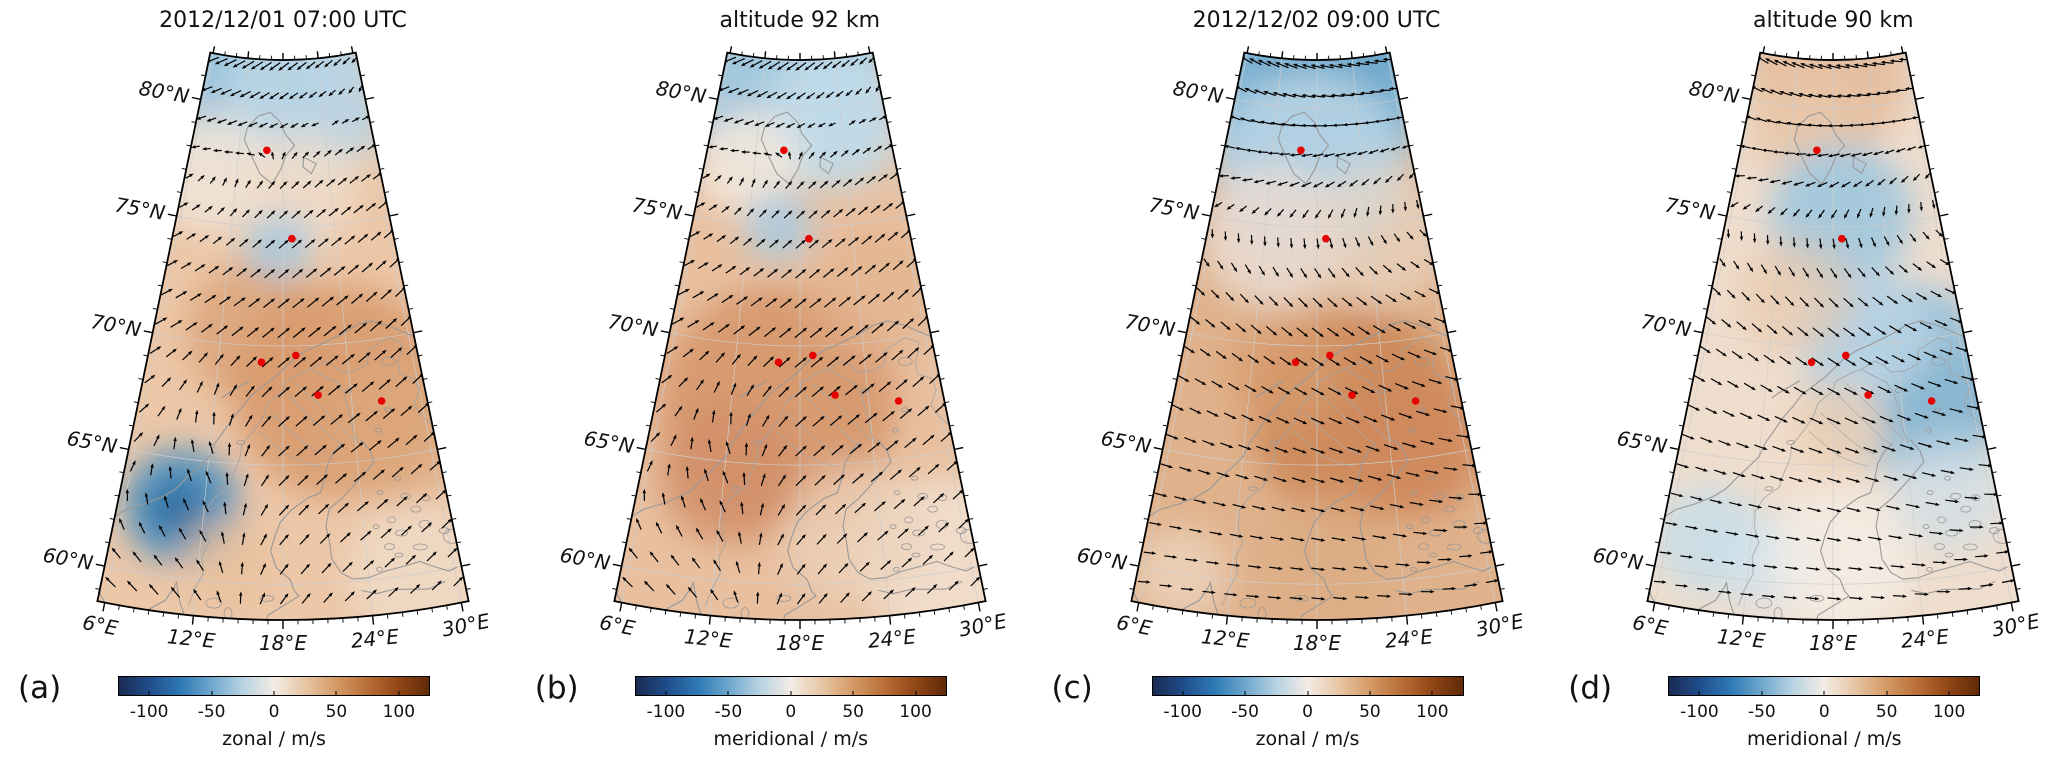  What do you see at coordinates (212, 693) in the screenshot?
I see `colorbar-tick-mark` at bounding box center [212, 693].